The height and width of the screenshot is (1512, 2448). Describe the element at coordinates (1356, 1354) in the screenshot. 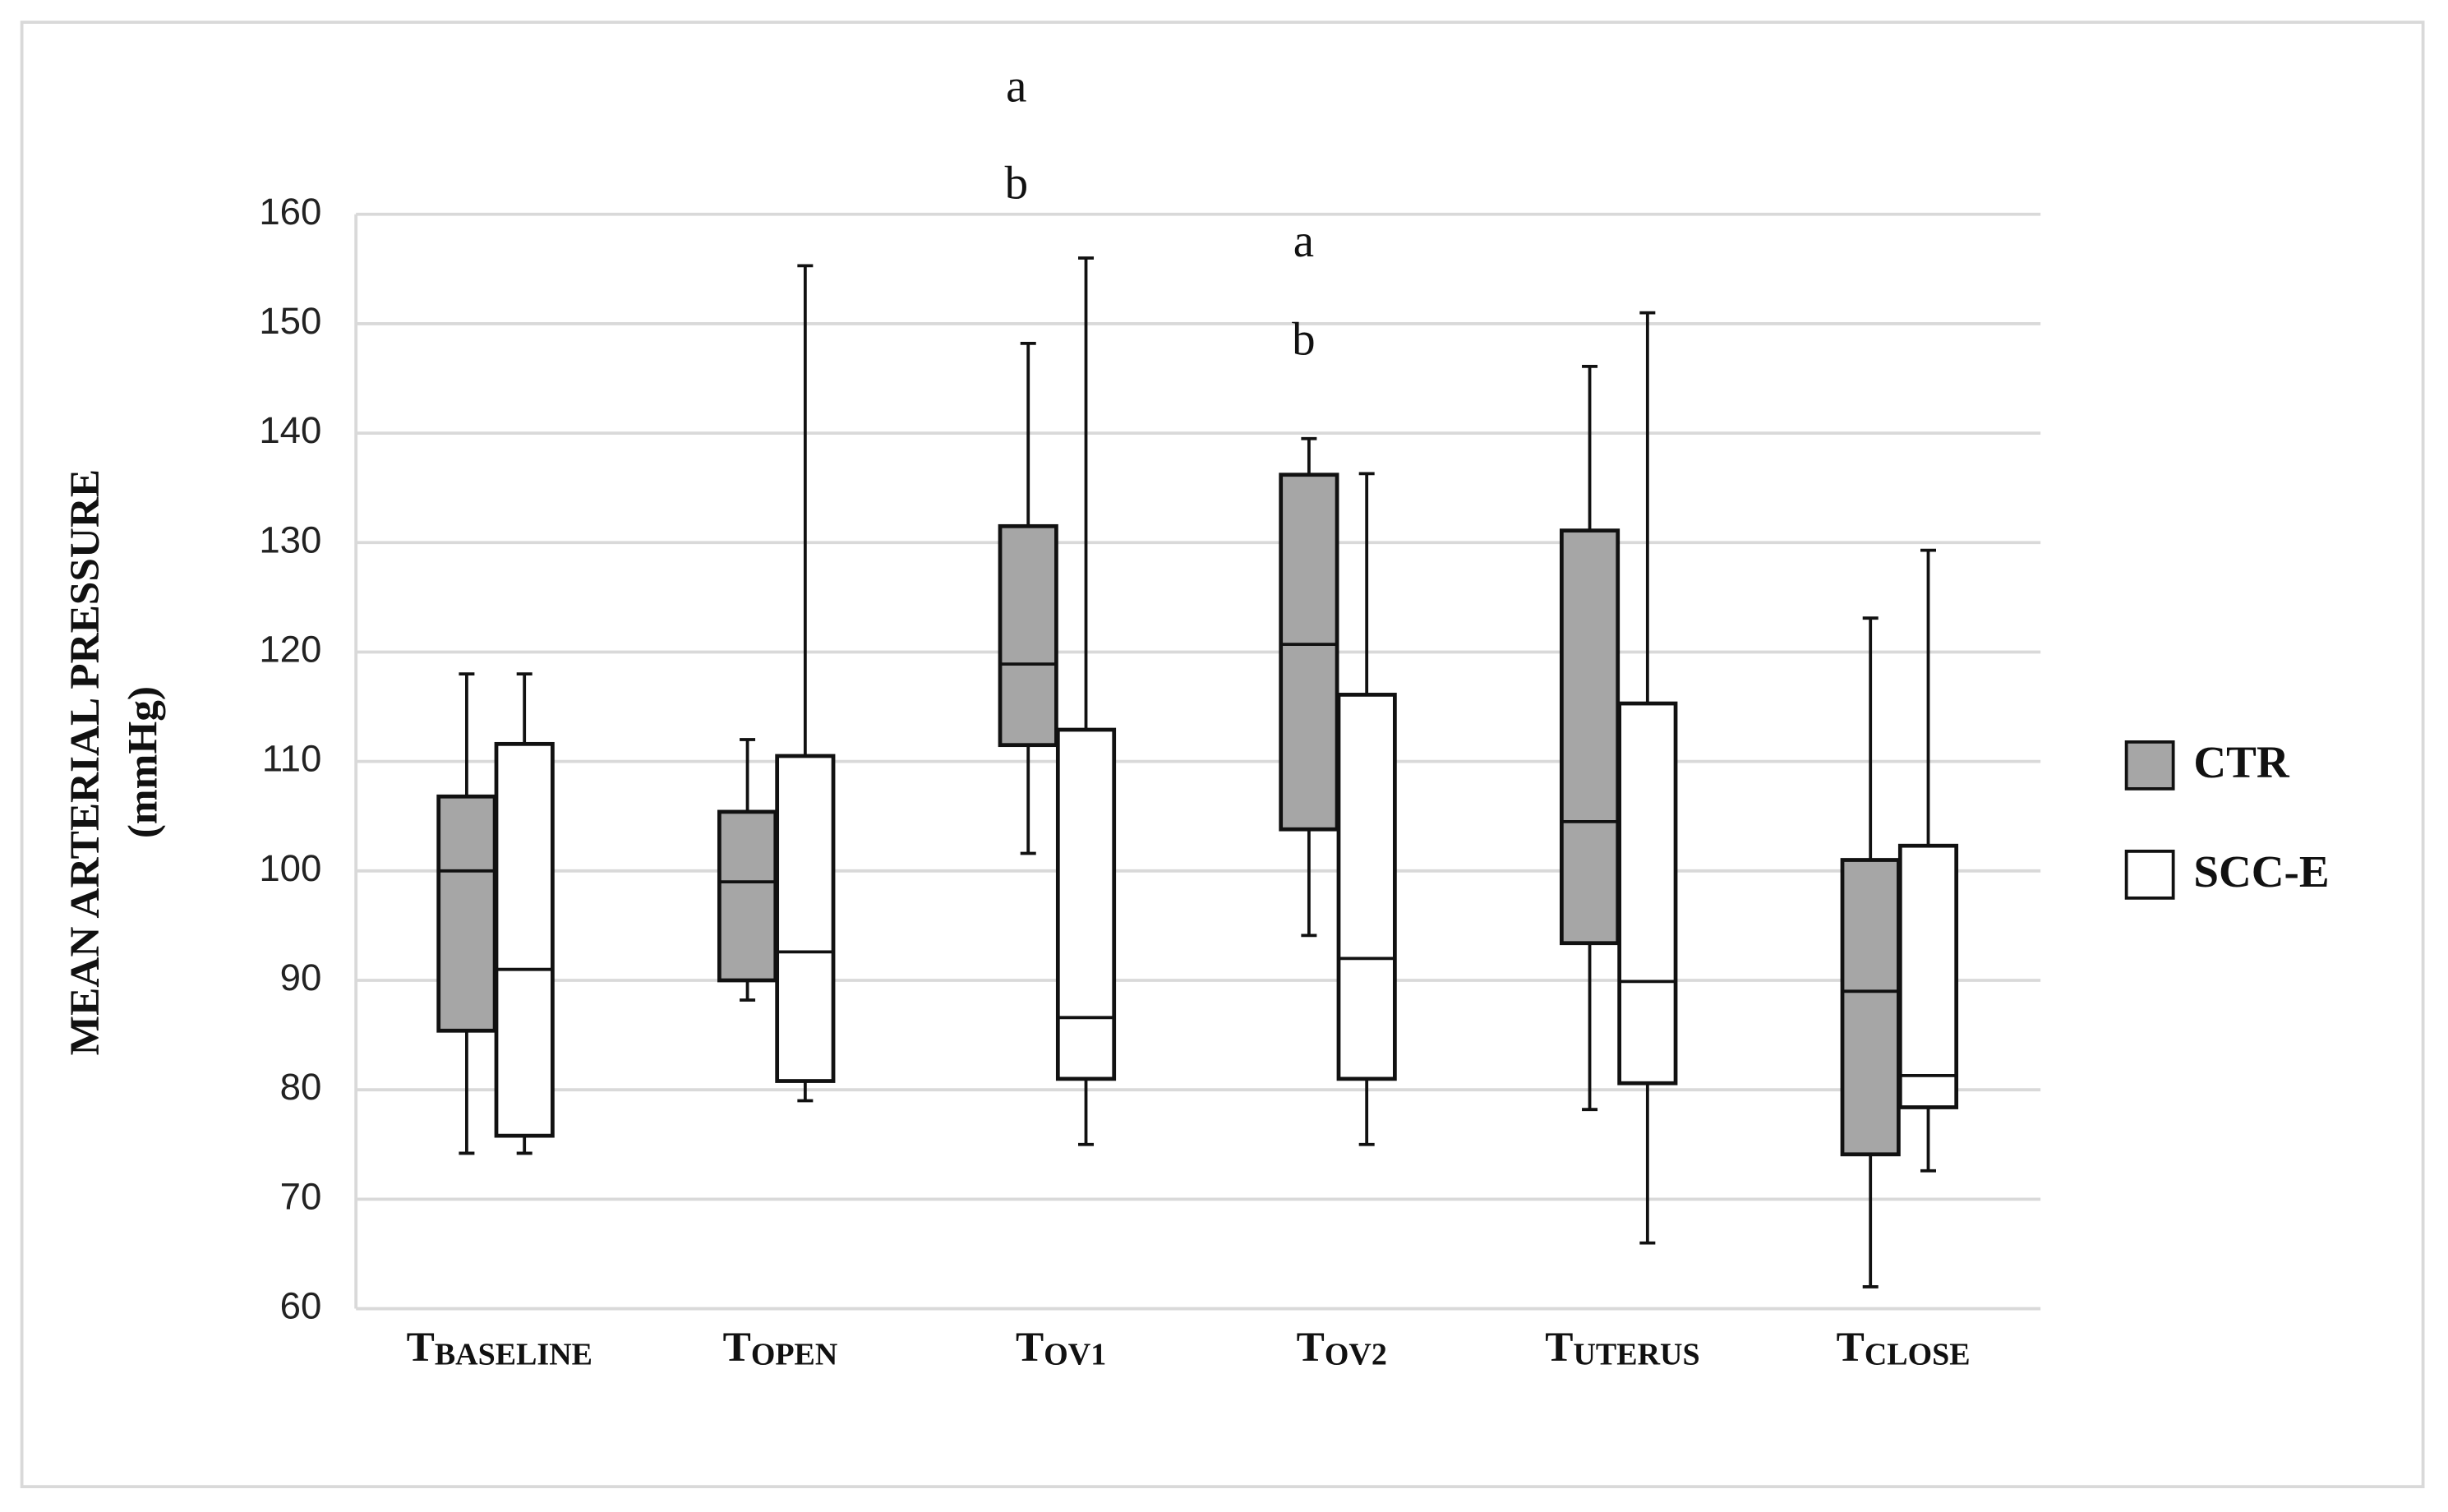

I see `x-tick-label-subscript: OV2` at that location.